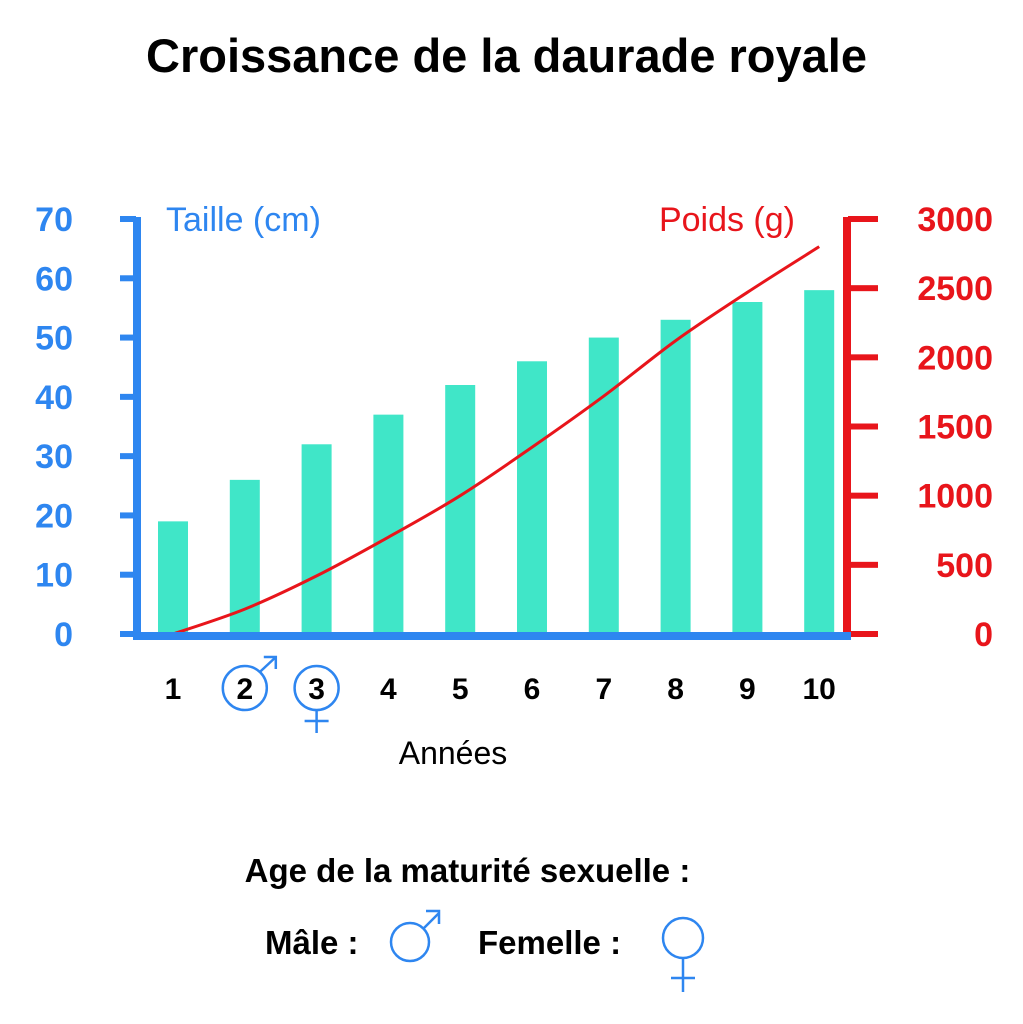 The image size is (1023, 1024). Describe the element at coordinates (747, 689) in the screenshot. I see `x-tick-label: 9` at that location.